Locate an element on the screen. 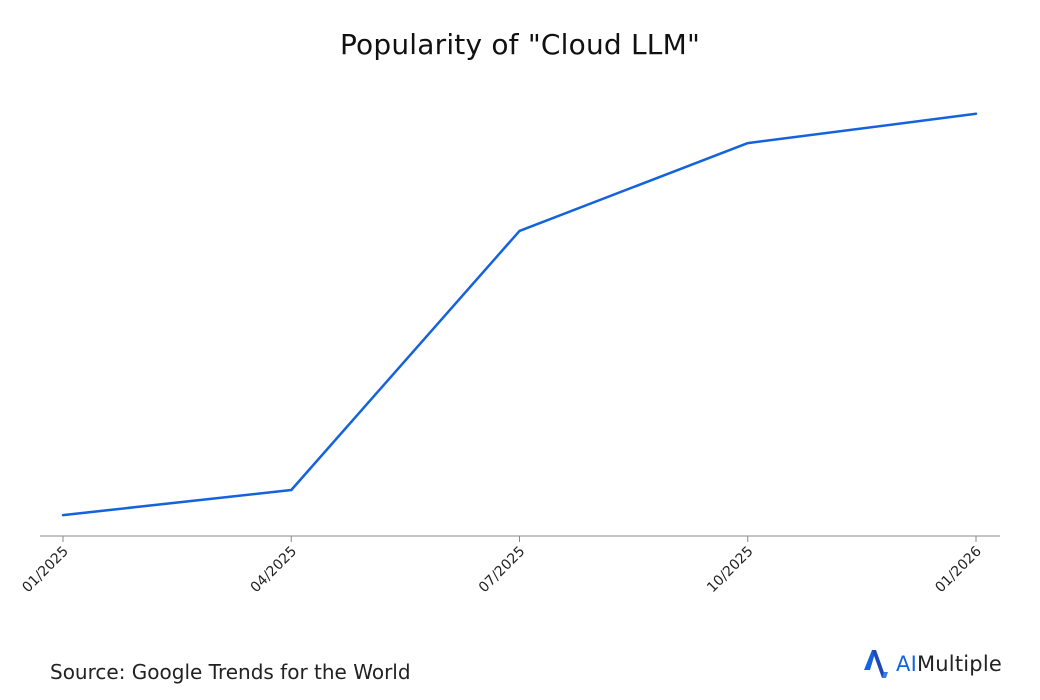 The image size is (1040, 700). brand-name-prefix: AI is located at coordinates (906, 664).